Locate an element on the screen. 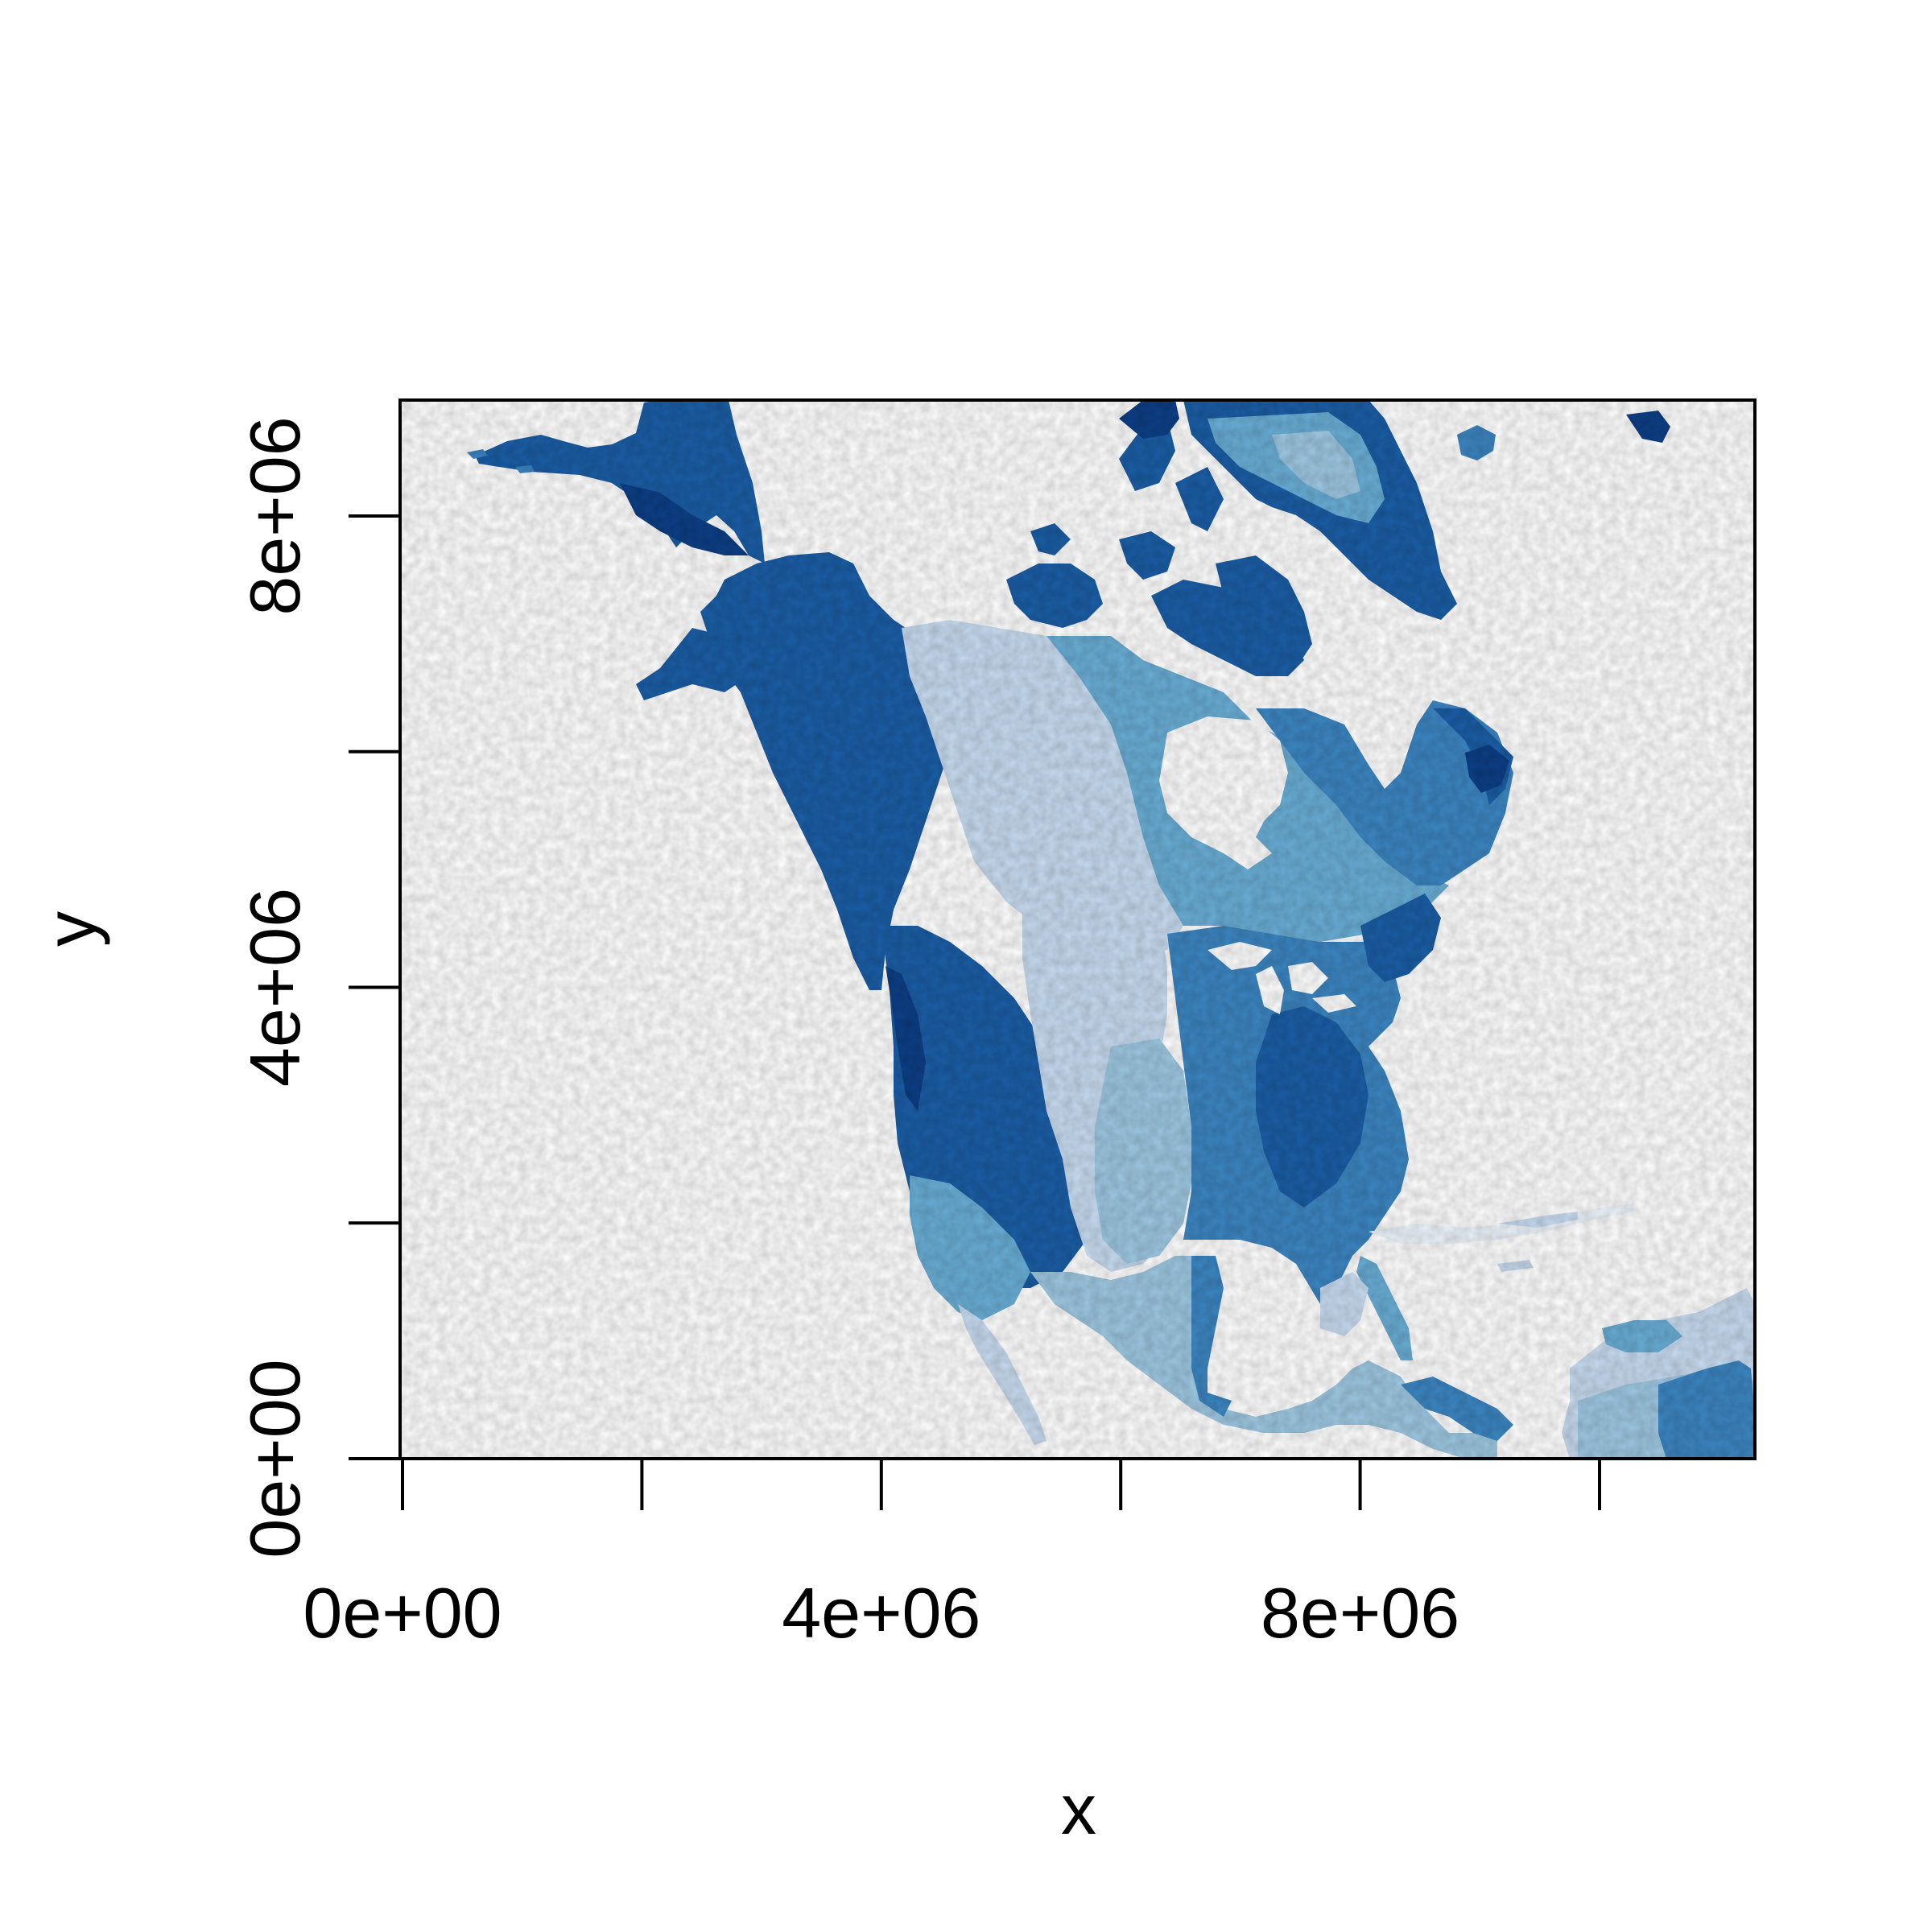 This screenshot has width=1932, height=1932. x-tick-label: 0e+00 is located at coordinates (402, 1613).